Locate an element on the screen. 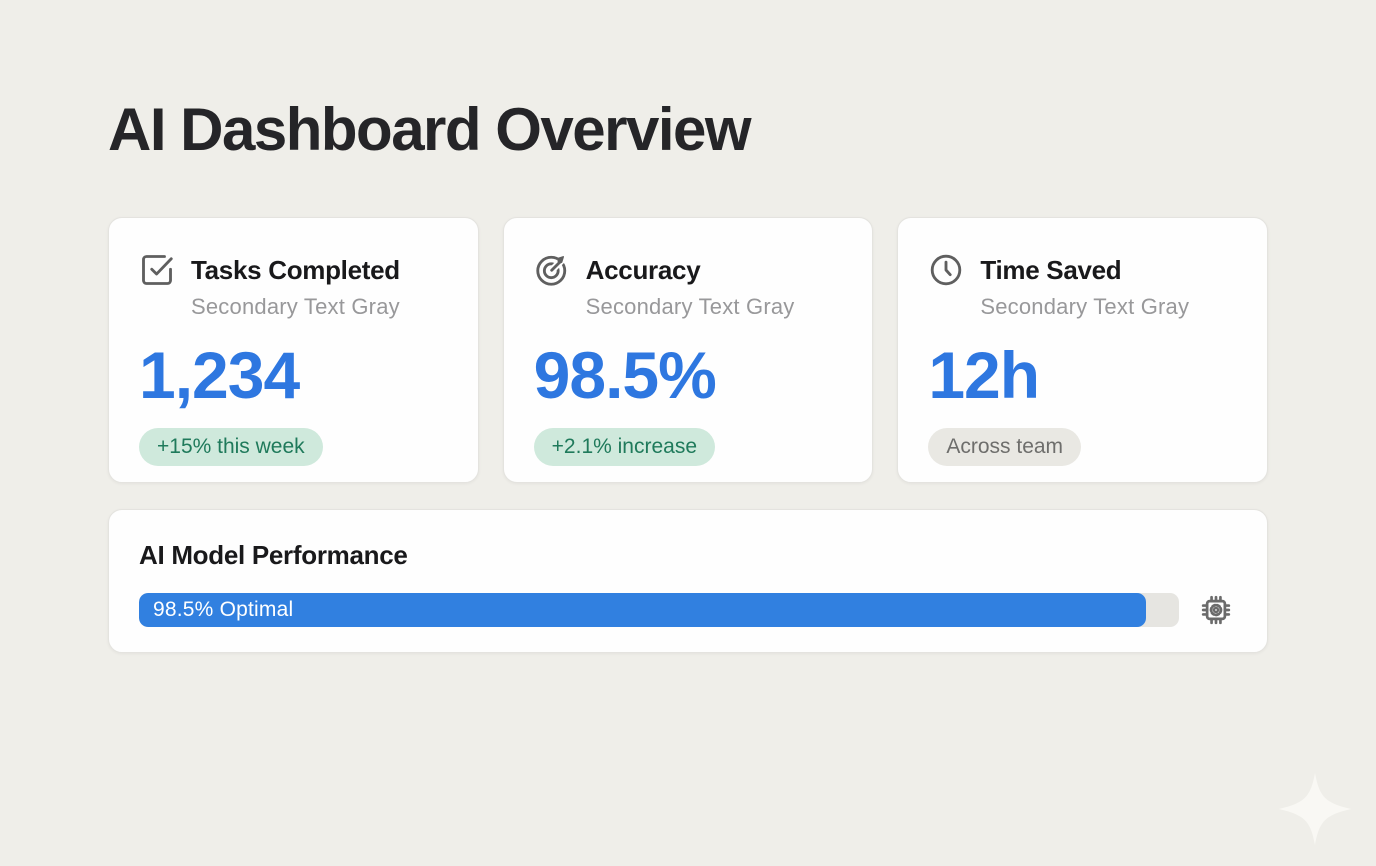 The width and height of the screenshot is (1376, 866). sparkle-icon is located at coordinates (1315, 809).